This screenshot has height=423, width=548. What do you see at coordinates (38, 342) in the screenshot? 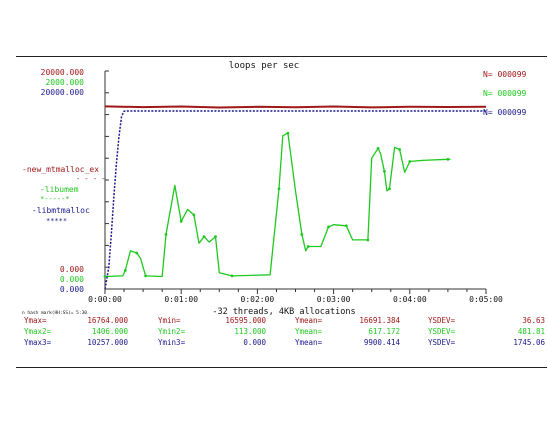
I see `stat-ymax-label: Ymax3=` at bounding box center [38, 342].